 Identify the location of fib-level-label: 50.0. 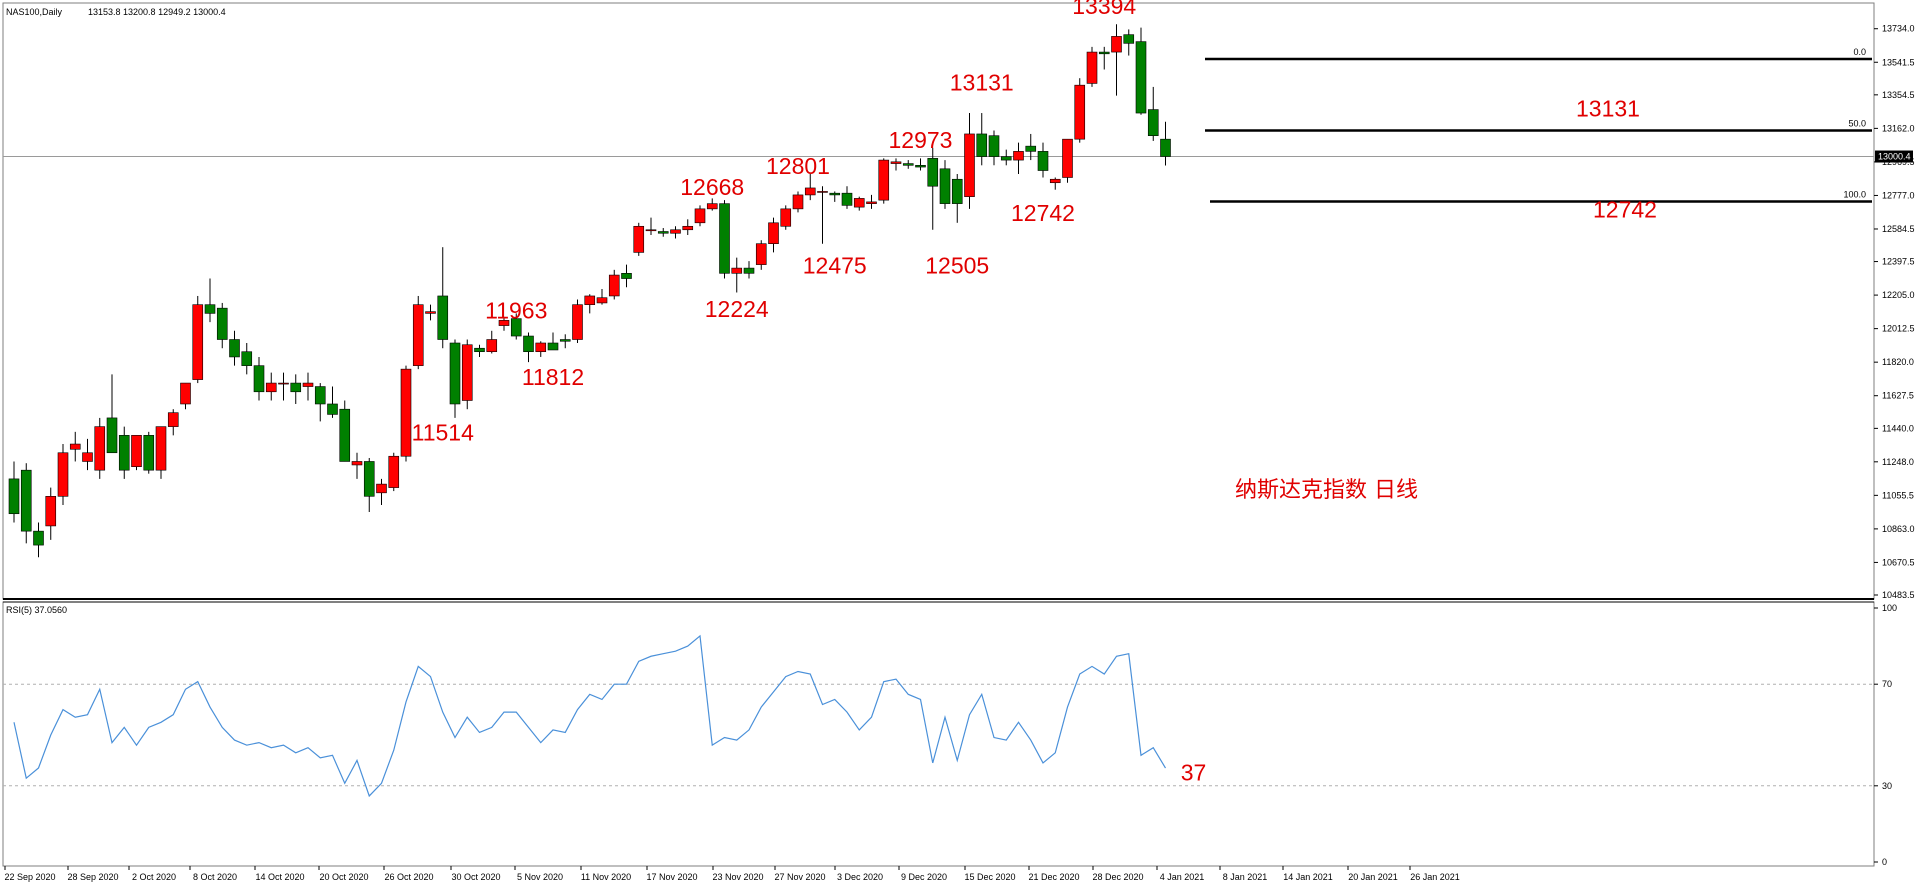
(1857, 123).